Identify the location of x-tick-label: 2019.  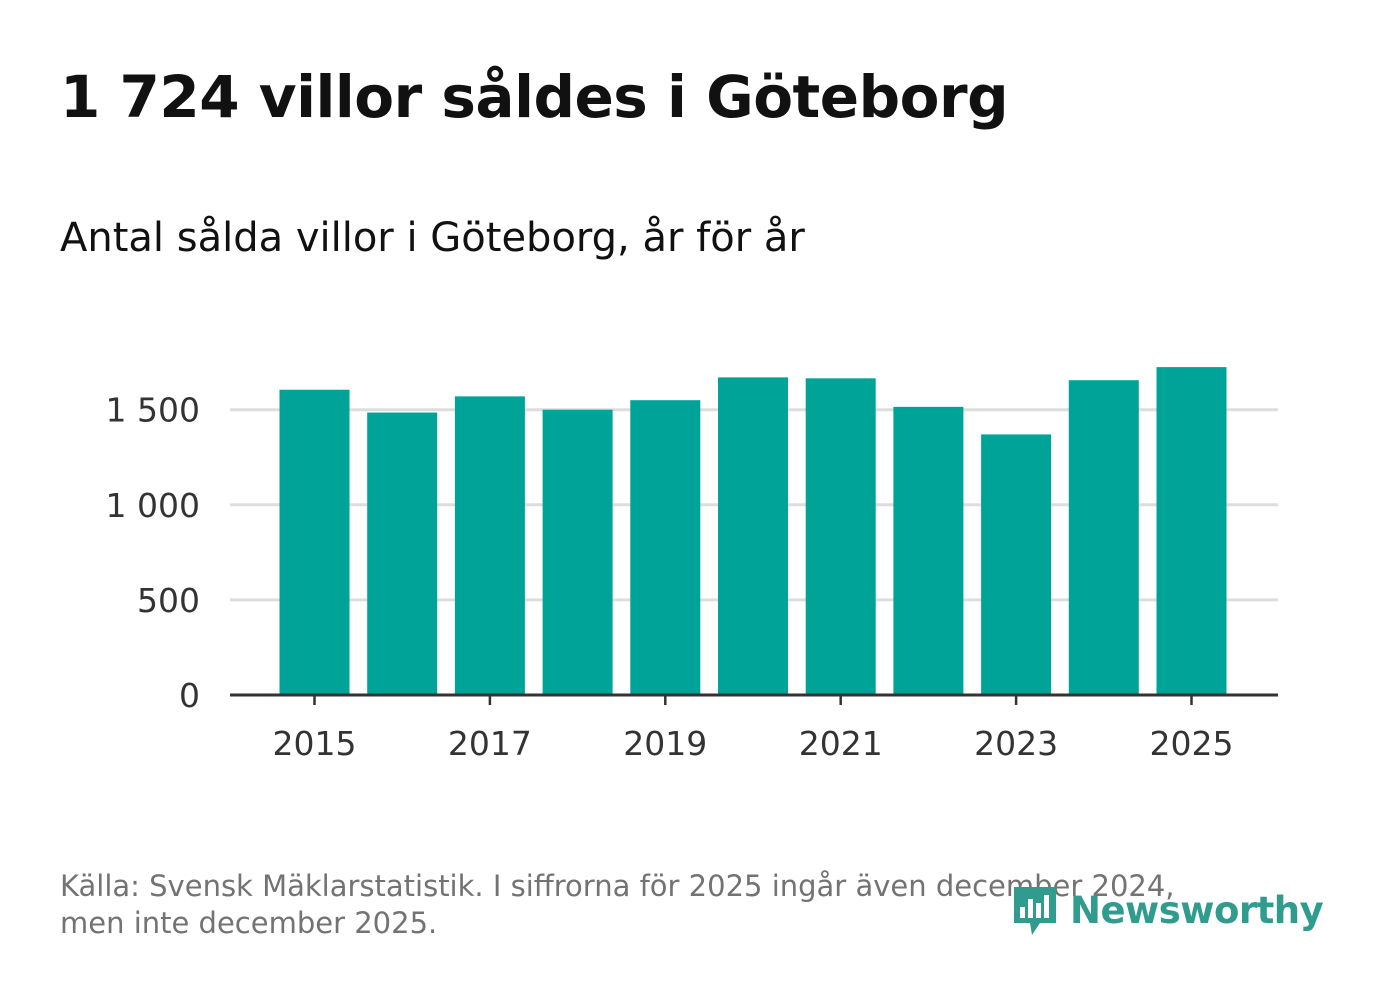
(665, 743).